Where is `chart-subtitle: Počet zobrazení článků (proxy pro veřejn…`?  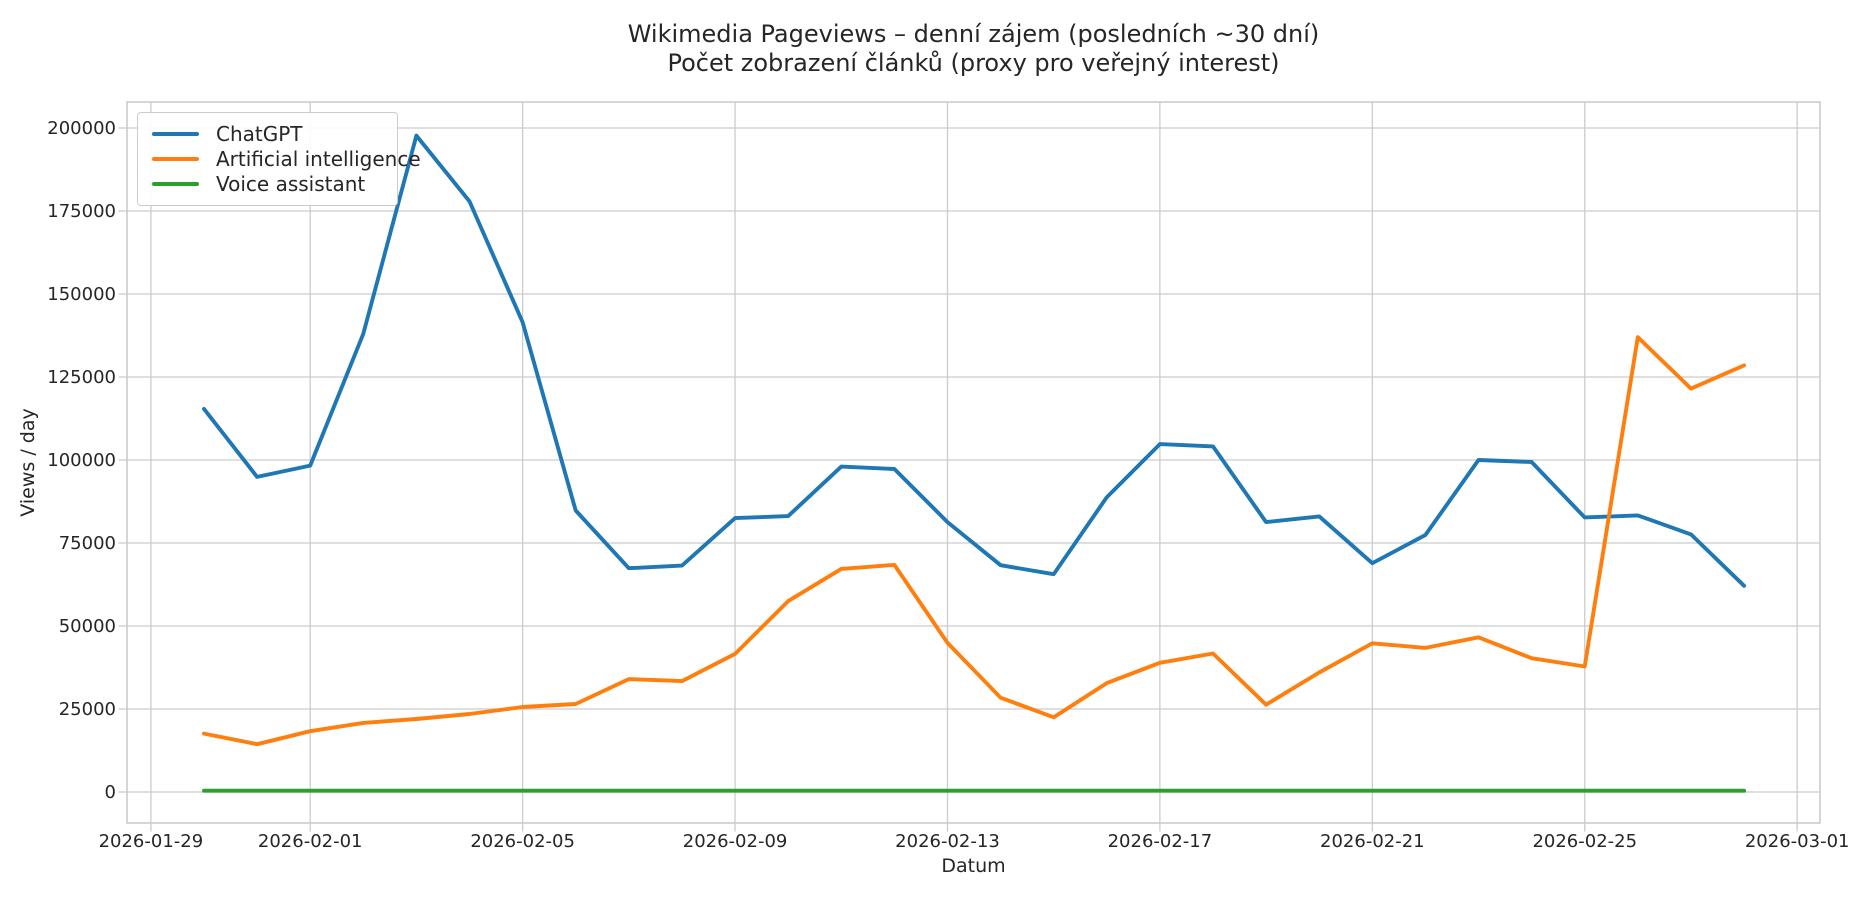
chart-subtitle: Počet zobrazení článků (proxy pro veřejn… is located at coordinates (973, 63).